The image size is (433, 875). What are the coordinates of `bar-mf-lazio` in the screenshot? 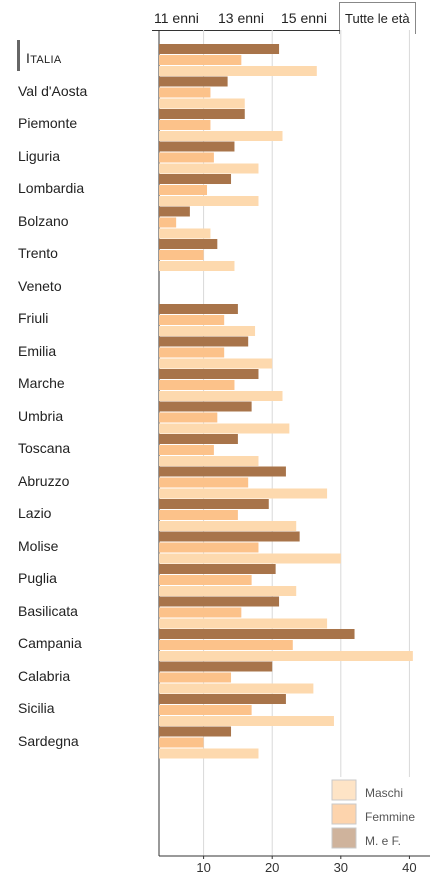 It's located at (214, 504).